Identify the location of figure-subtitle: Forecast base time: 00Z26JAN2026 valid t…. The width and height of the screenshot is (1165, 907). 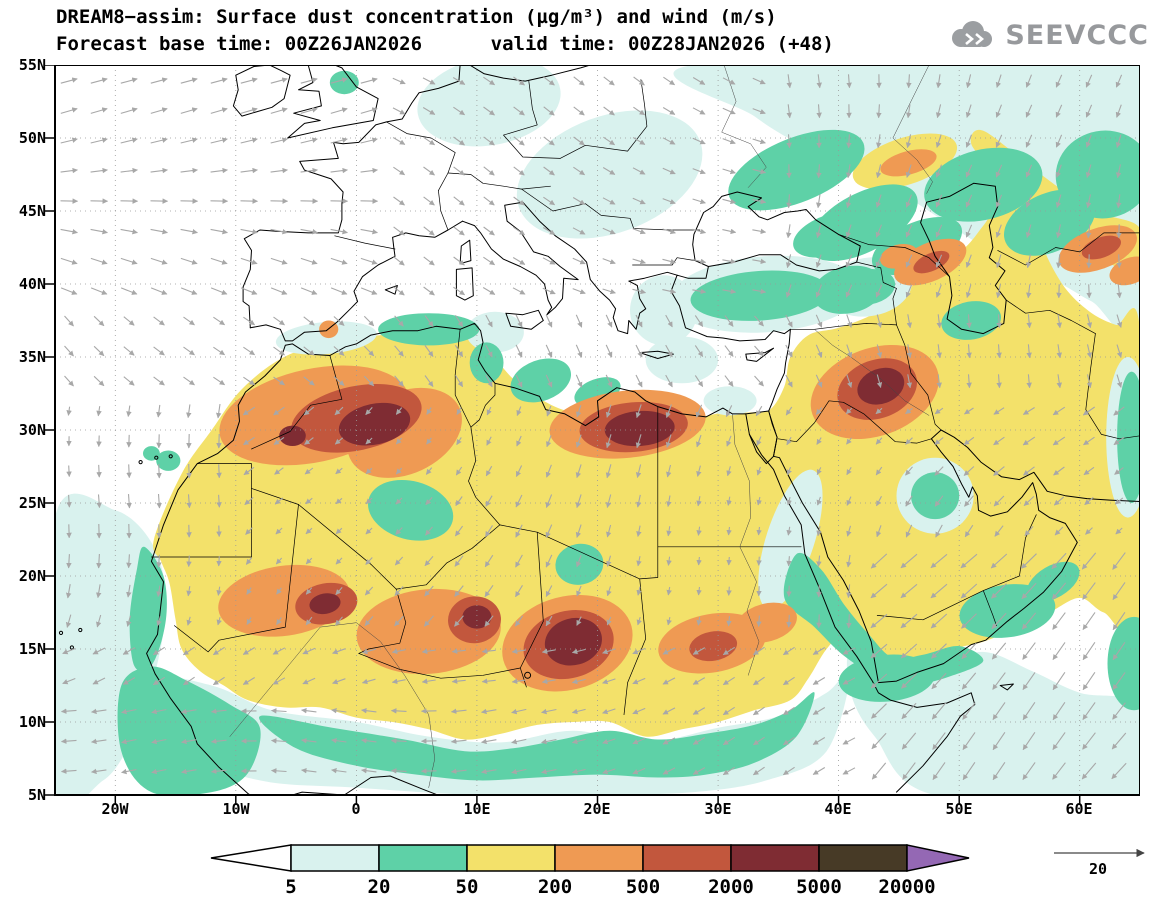
(445, 44).